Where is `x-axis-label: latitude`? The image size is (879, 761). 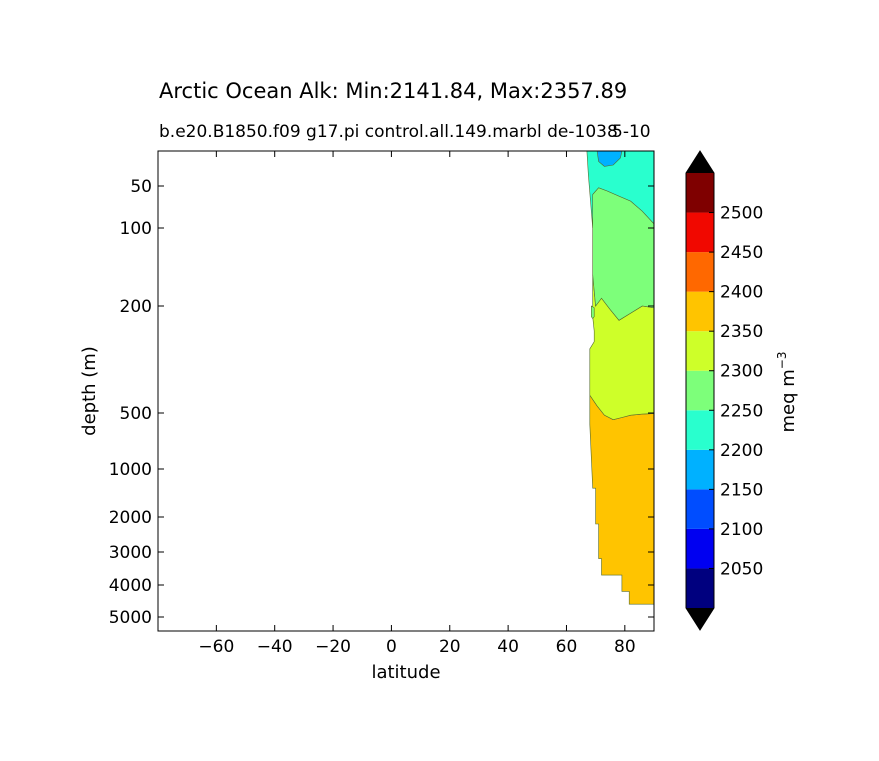 x-axis-label: latitude is located at coordinates (405, 672).